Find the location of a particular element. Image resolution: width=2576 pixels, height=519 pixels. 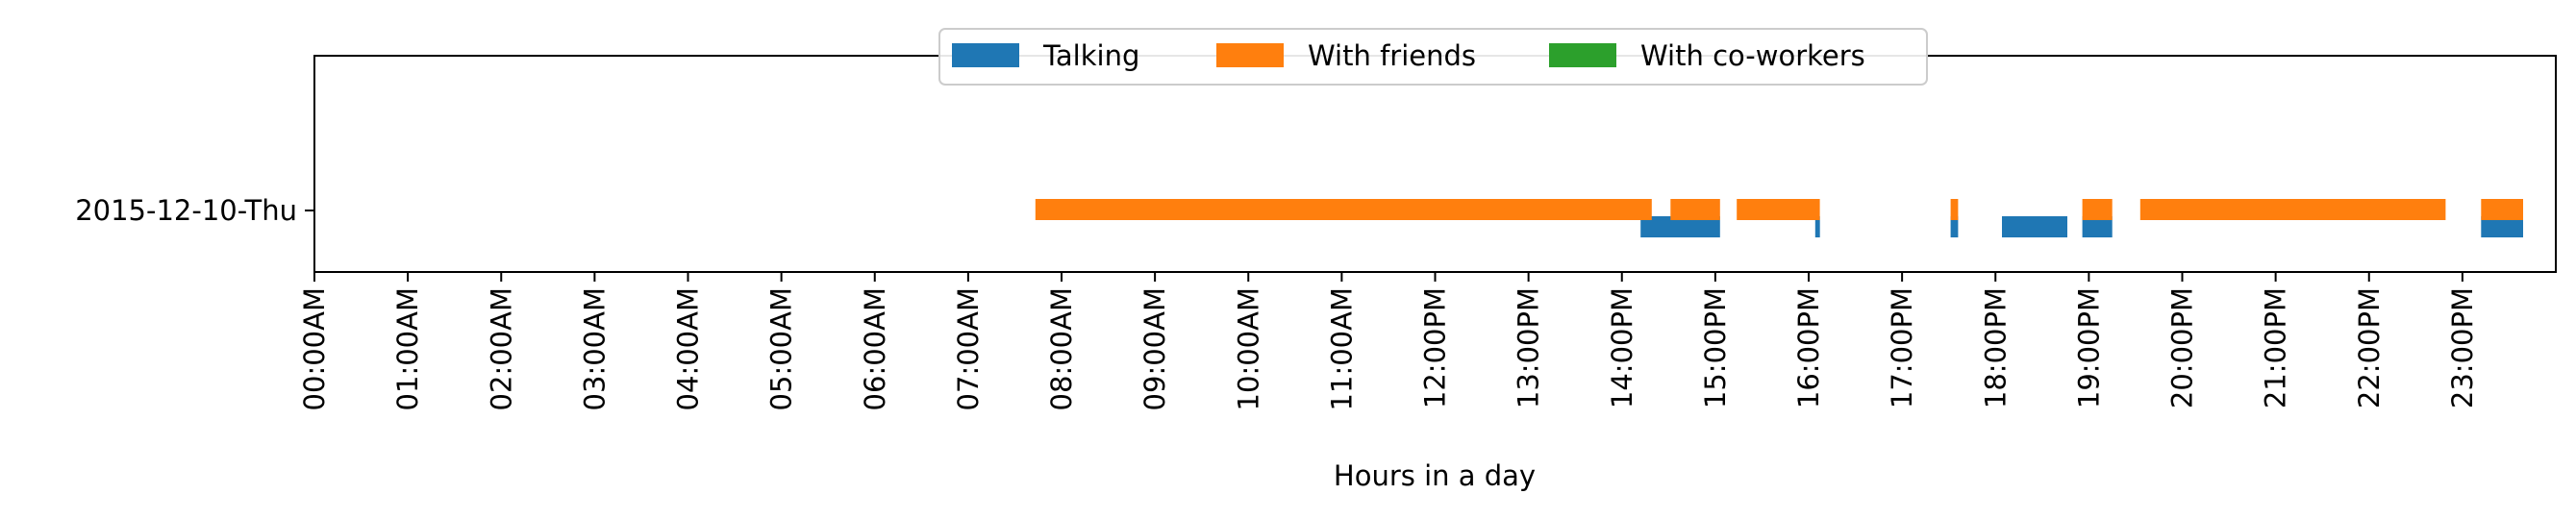

x-tick-label-3: 03:00AM is located at coordinates (594, 348).